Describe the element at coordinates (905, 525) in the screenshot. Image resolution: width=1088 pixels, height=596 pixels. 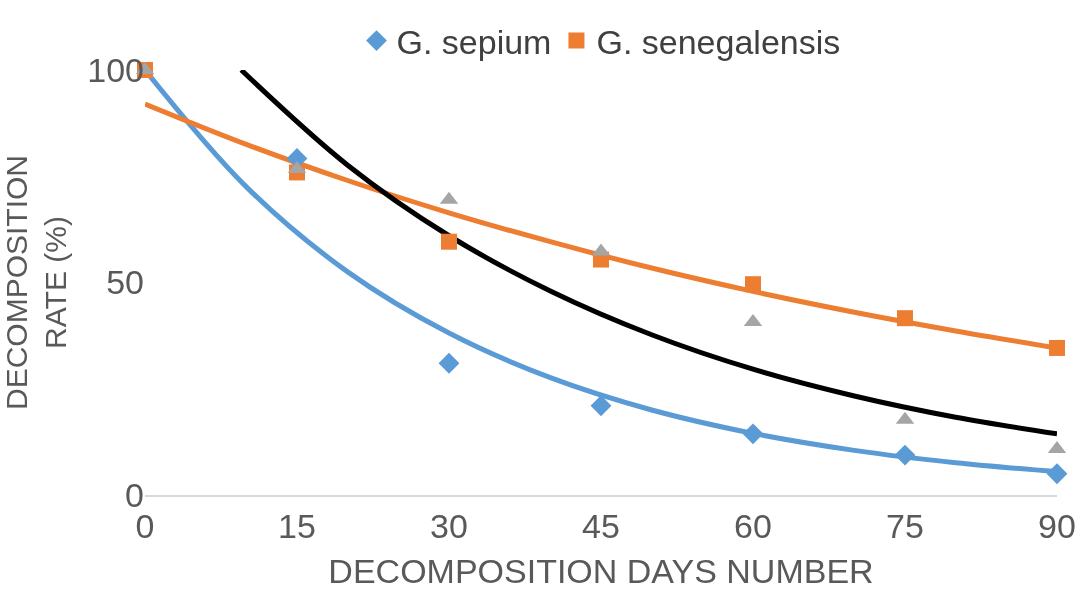
I see `x-tick-label: 75` at that location.